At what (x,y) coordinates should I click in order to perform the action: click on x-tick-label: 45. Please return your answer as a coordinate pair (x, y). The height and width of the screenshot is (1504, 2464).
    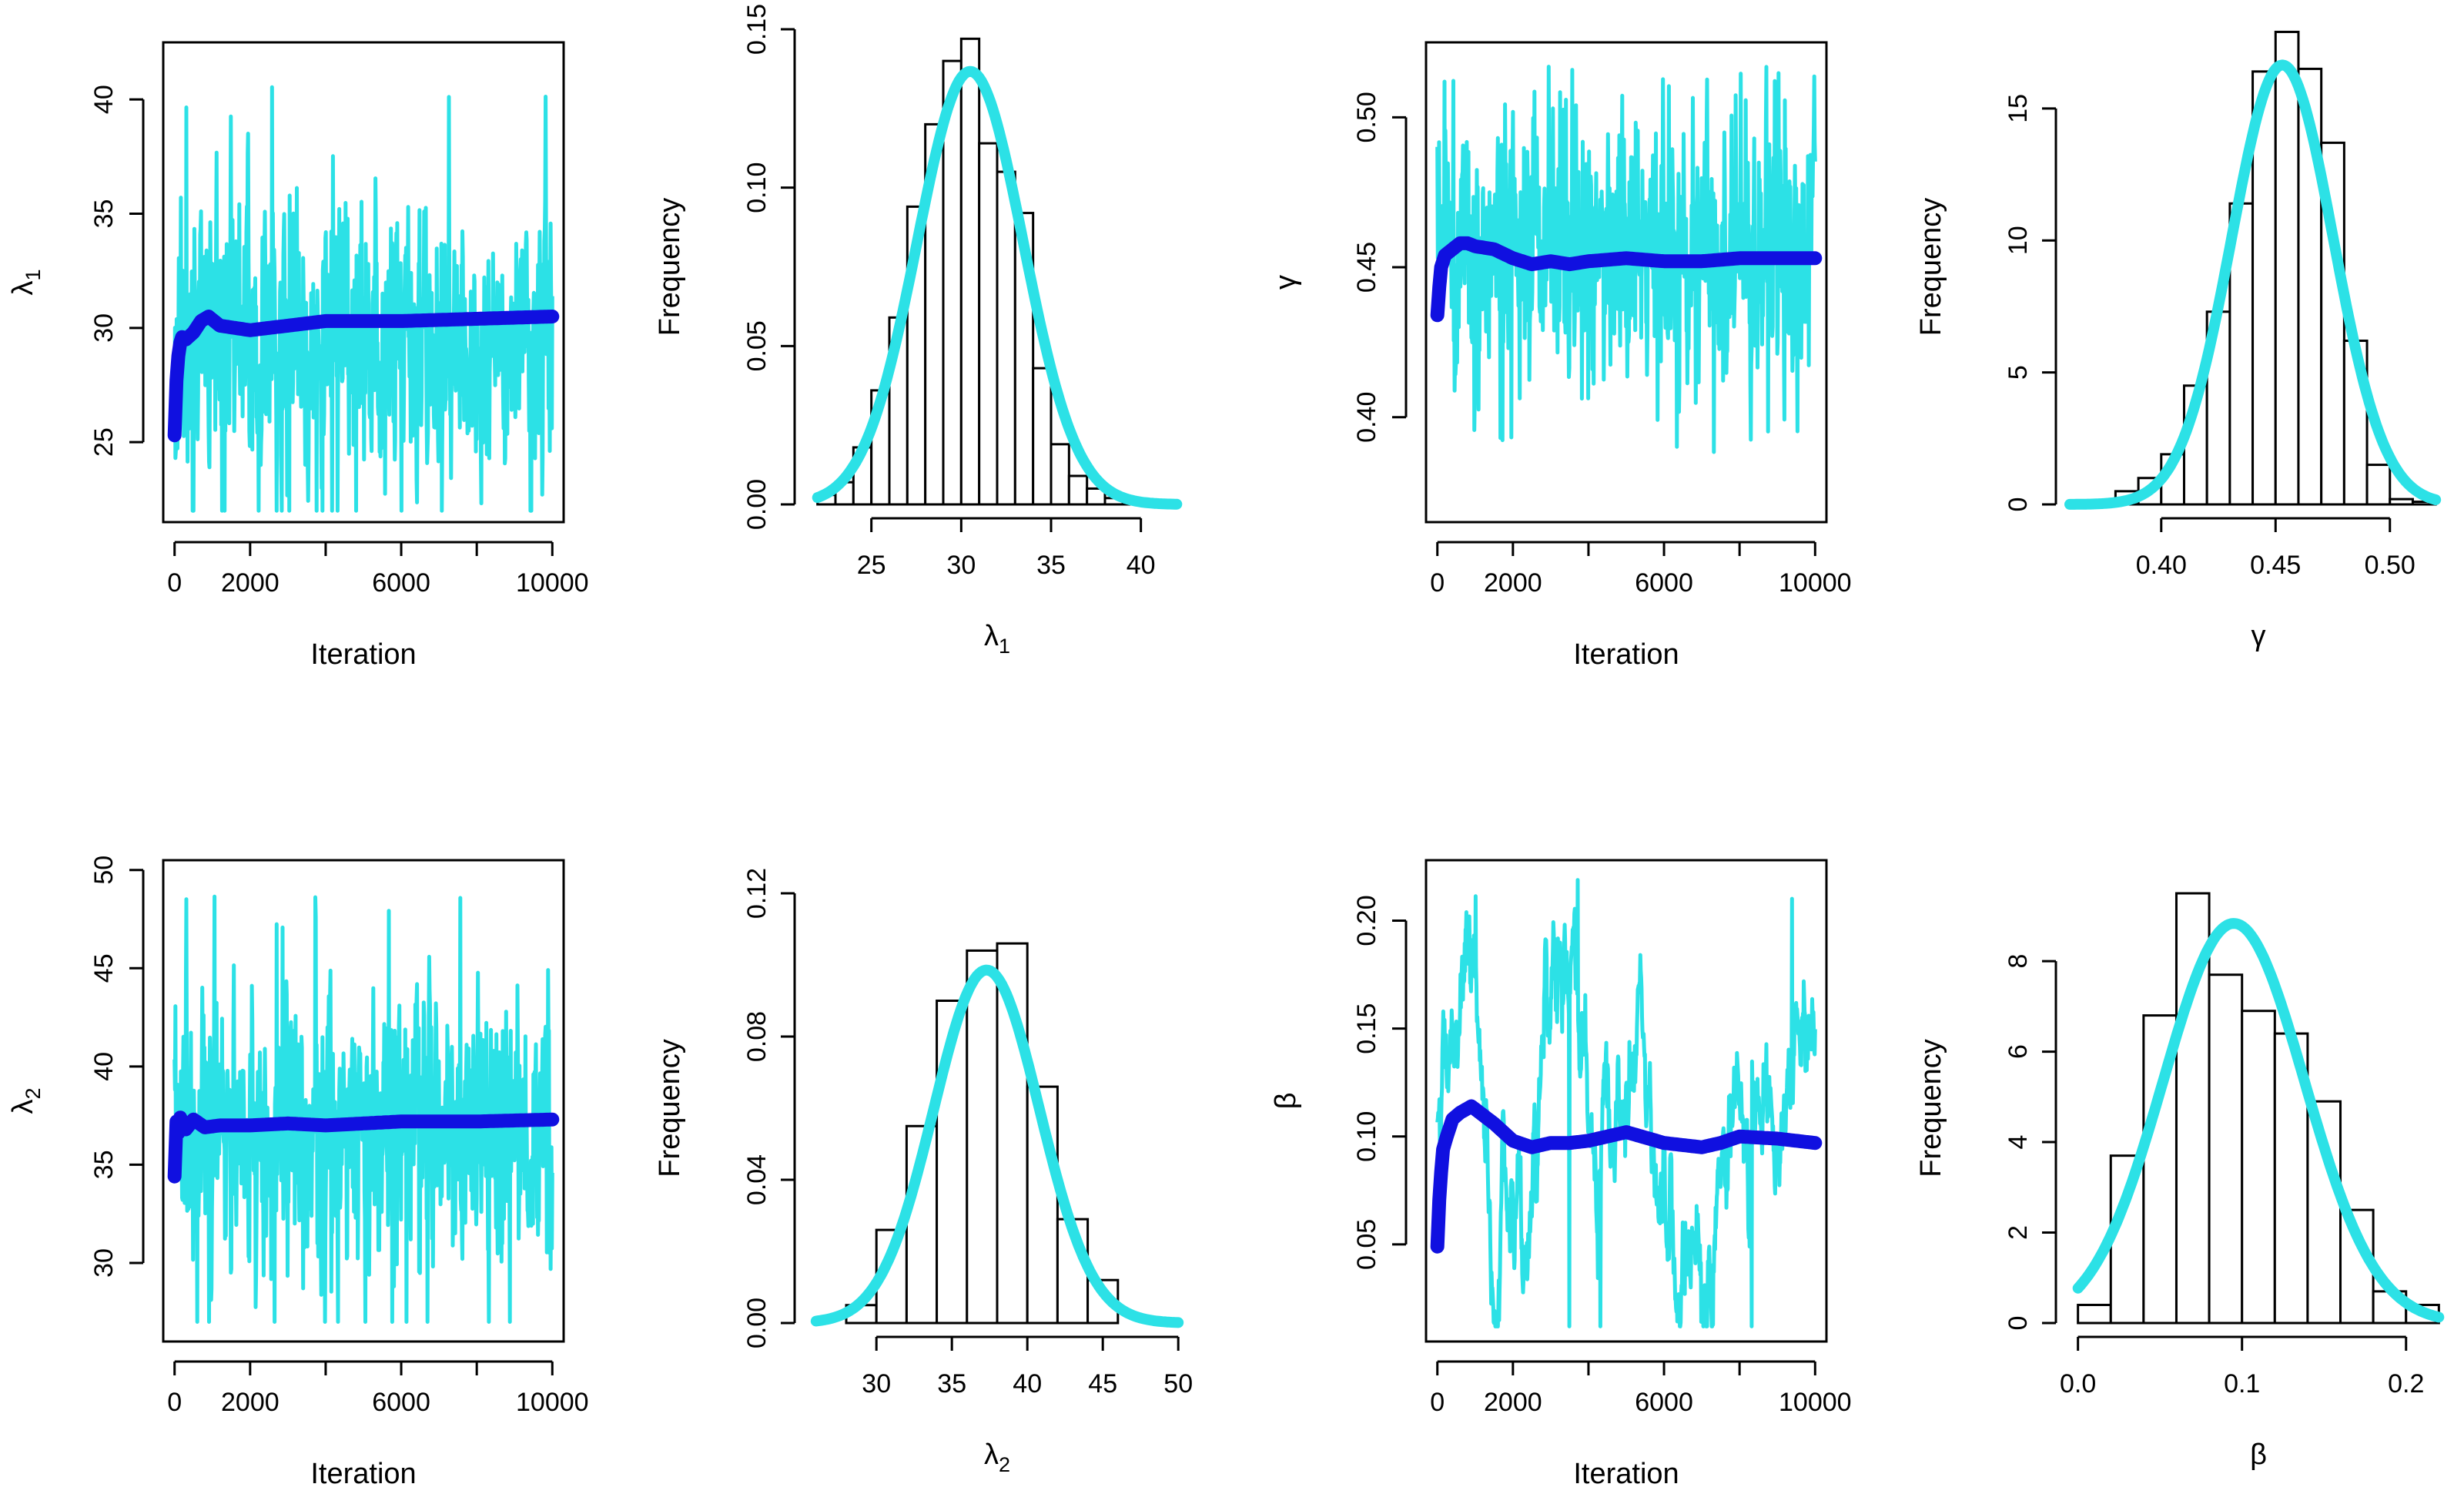
    Looking at the image, I should click on (1102, 1383).